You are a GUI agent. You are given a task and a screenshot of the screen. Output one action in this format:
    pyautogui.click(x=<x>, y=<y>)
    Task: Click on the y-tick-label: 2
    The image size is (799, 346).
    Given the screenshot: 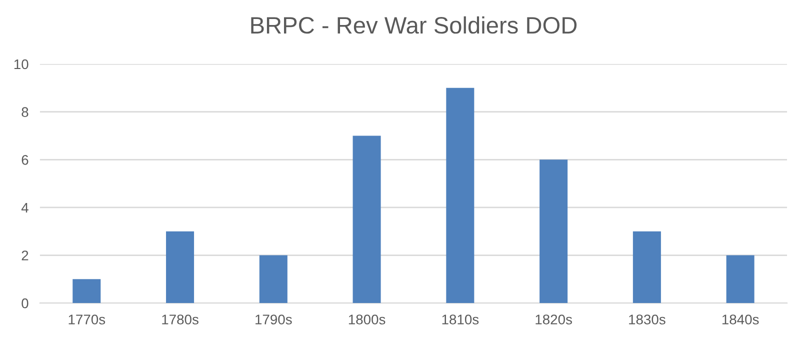 What is the action you would take?
    pyautogui.click(x=25, y=255)
    